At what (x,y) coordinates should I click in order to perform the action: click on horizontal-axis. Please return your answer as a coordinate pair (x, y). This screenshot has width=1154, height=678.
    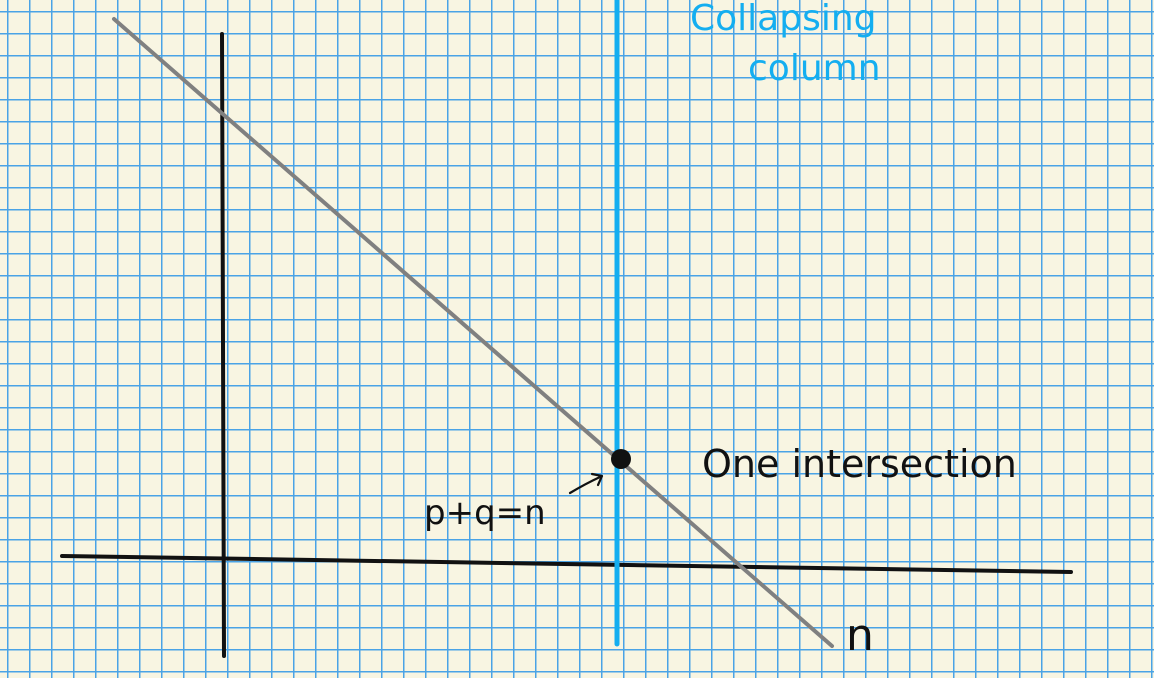
    Looking at the image, I should click on (566, 564).